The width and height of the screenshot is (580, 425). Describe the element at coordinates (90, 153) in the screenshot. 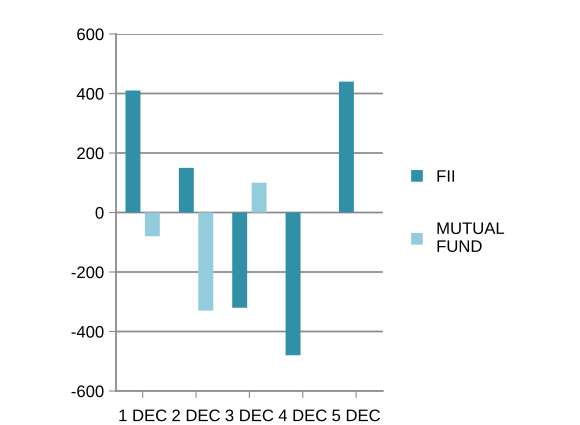

I see `y-tick-label: 200` at that location.